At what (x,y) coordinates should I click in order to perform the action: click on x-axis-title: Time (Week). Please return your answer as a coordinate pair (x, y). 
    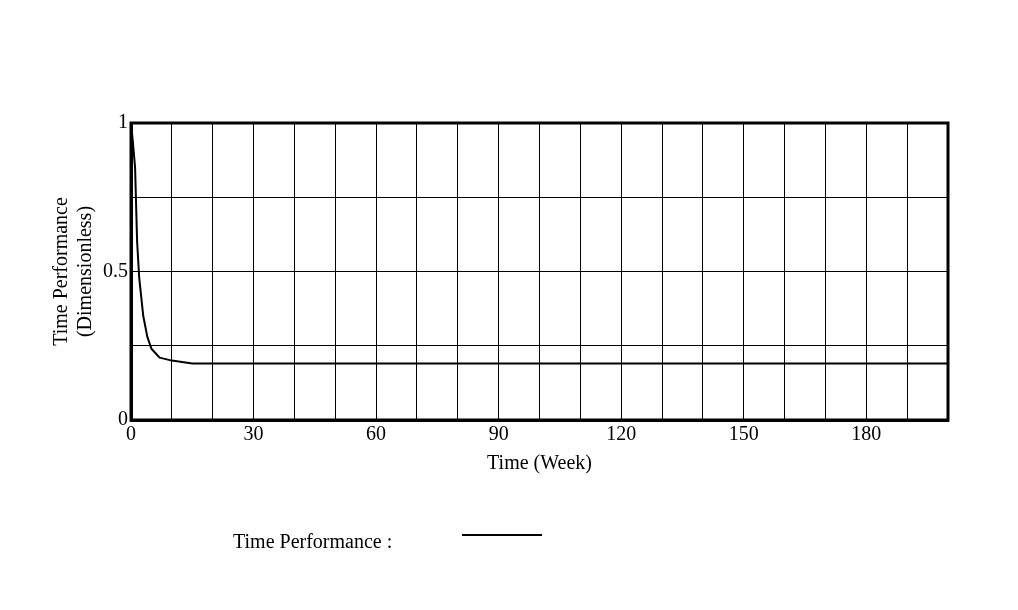
    Looking at the image, I should click on (539, 463).